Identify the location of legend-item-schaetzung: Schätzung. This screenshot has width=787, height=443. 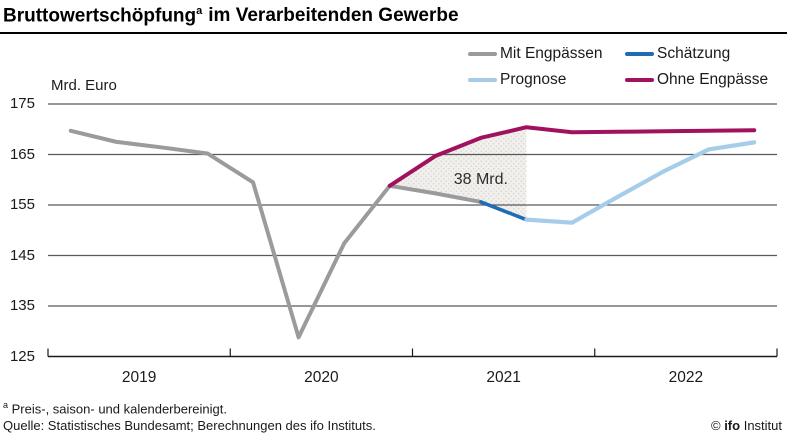
(704, 53).